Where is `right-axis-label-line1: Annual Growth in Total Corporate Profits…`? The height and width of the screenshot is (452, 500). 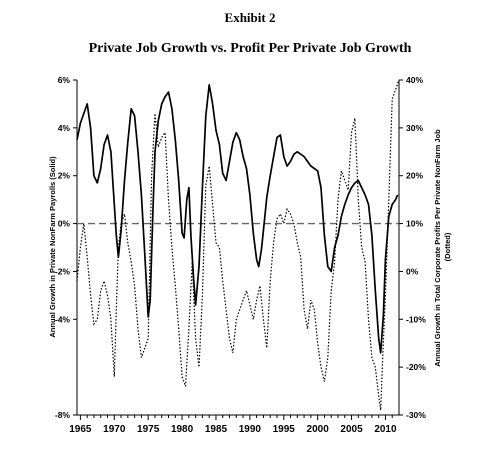 right-axis-label-line1: Annual Growth in Total Corporate Profits… is located at coordinates (437, 248).